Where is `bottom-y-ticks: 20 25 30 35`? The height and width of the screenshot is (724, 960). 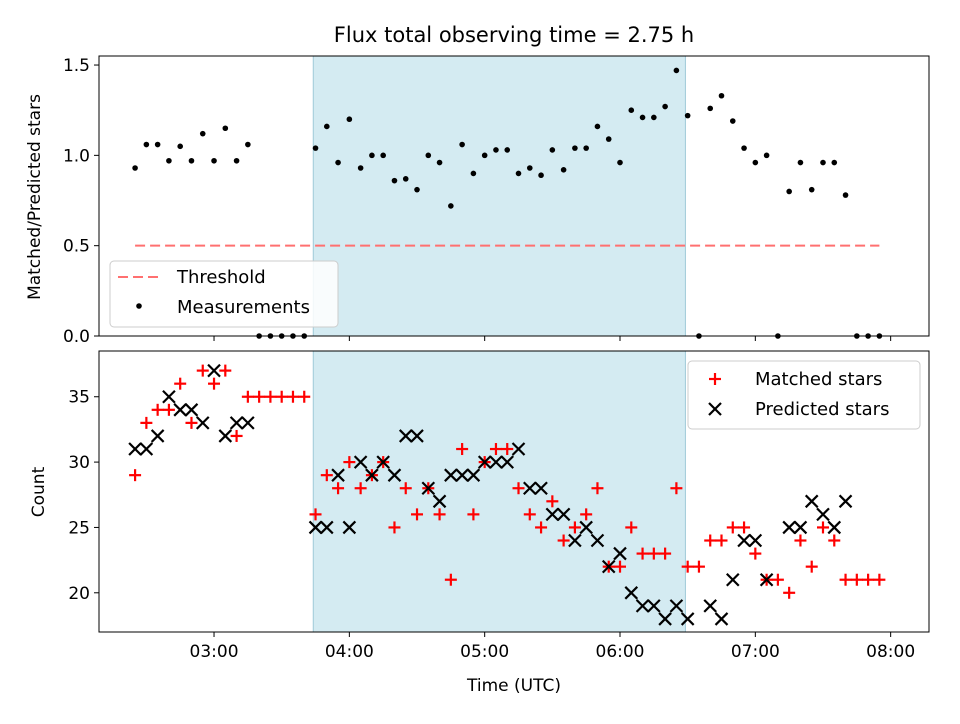
bottom-y-ticks: 20 25 30 35 is located at coordinates (83, 496).